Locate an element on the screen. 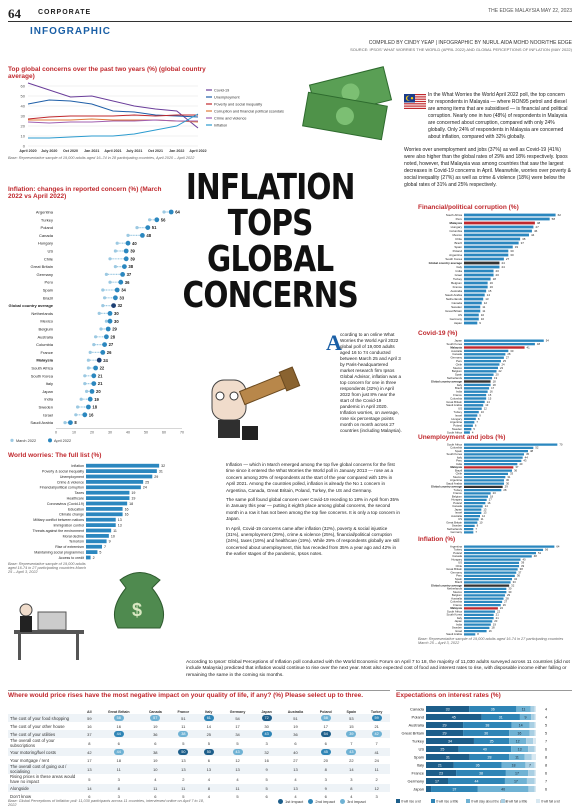 The height and width of the screenshot is (811, 580). stacked-value: 45 is located at coordinates (454, 717).